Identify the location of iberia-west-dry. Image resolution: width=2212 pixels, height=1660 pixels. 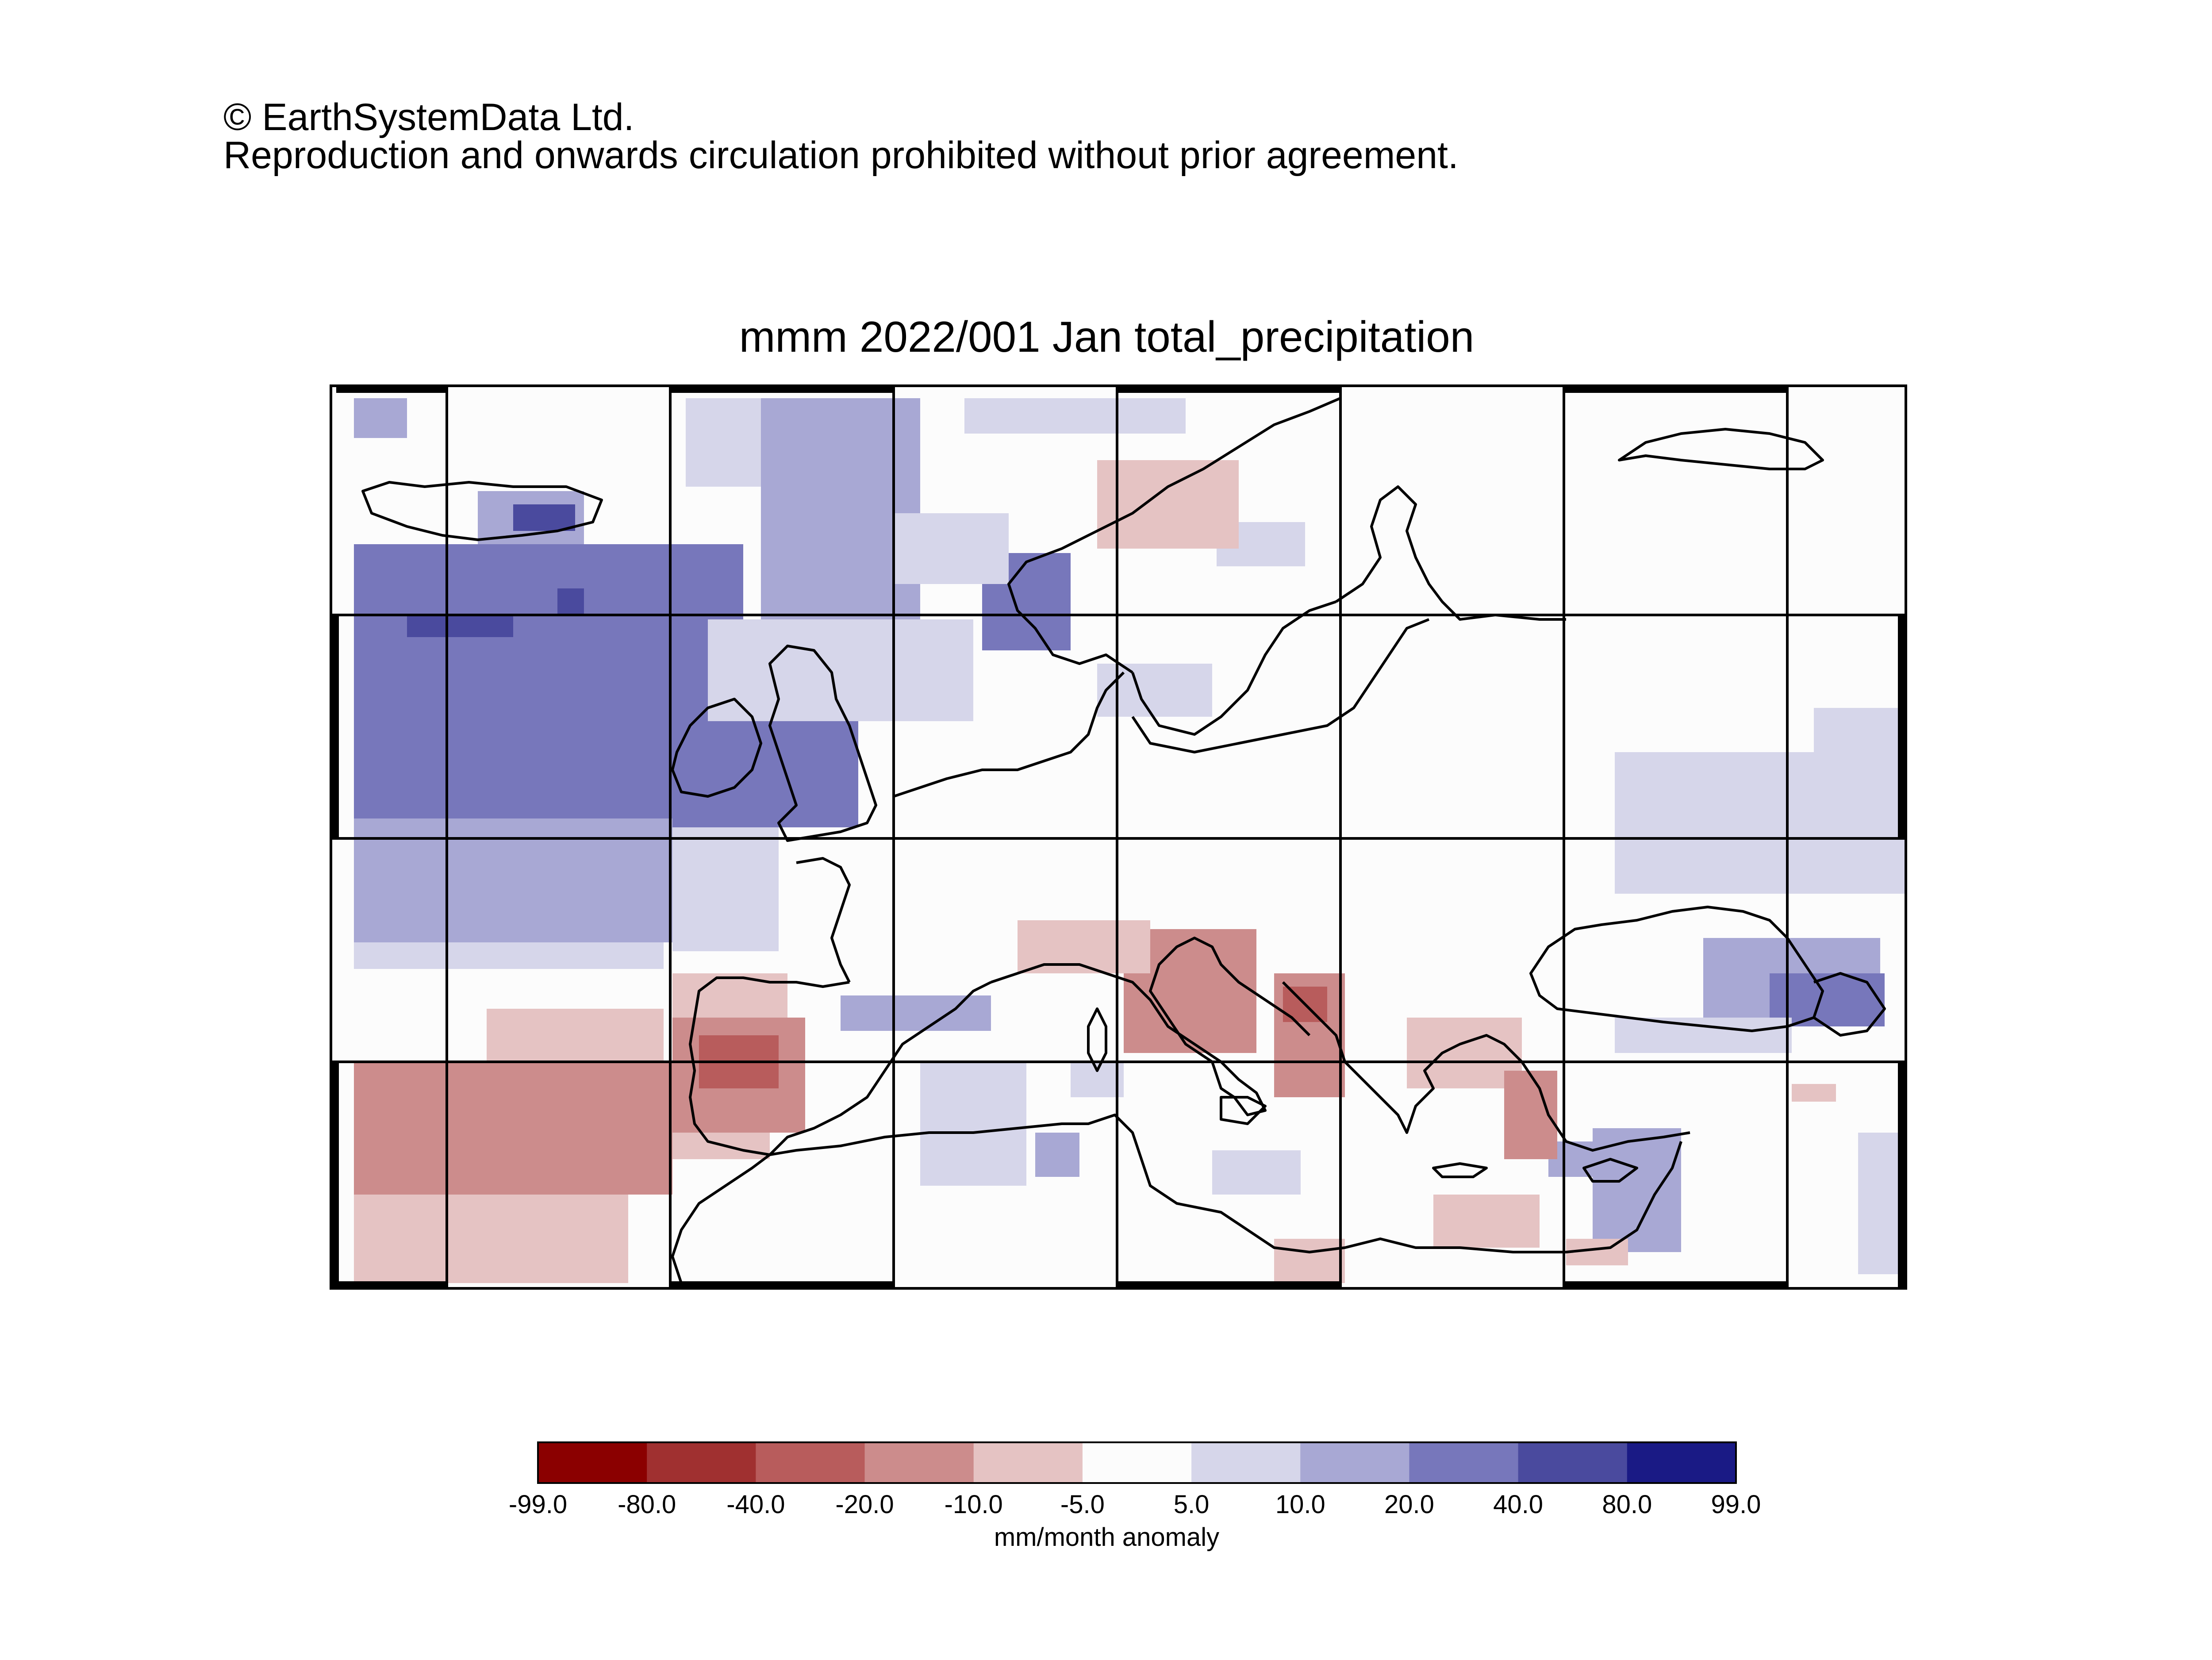
(513, 1128).